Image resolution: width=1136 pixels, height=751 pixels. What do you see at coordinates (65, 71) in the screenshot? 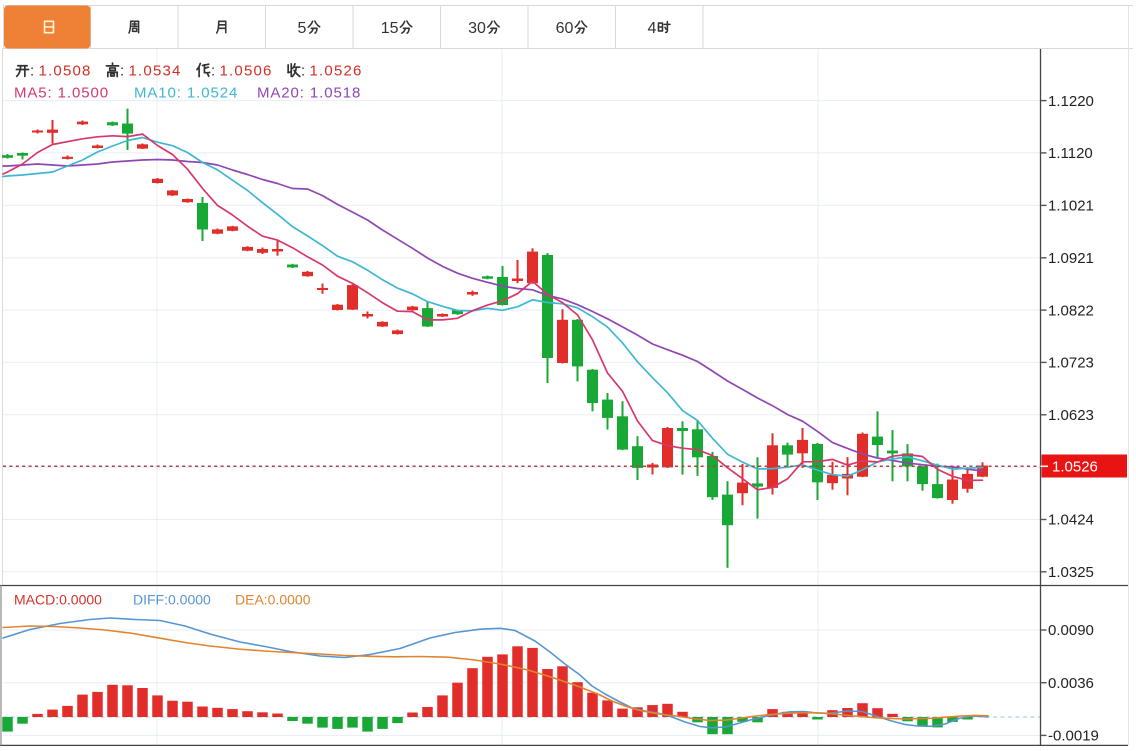
I see `svg-text: 1.0508` at bounding box center [65, 71].